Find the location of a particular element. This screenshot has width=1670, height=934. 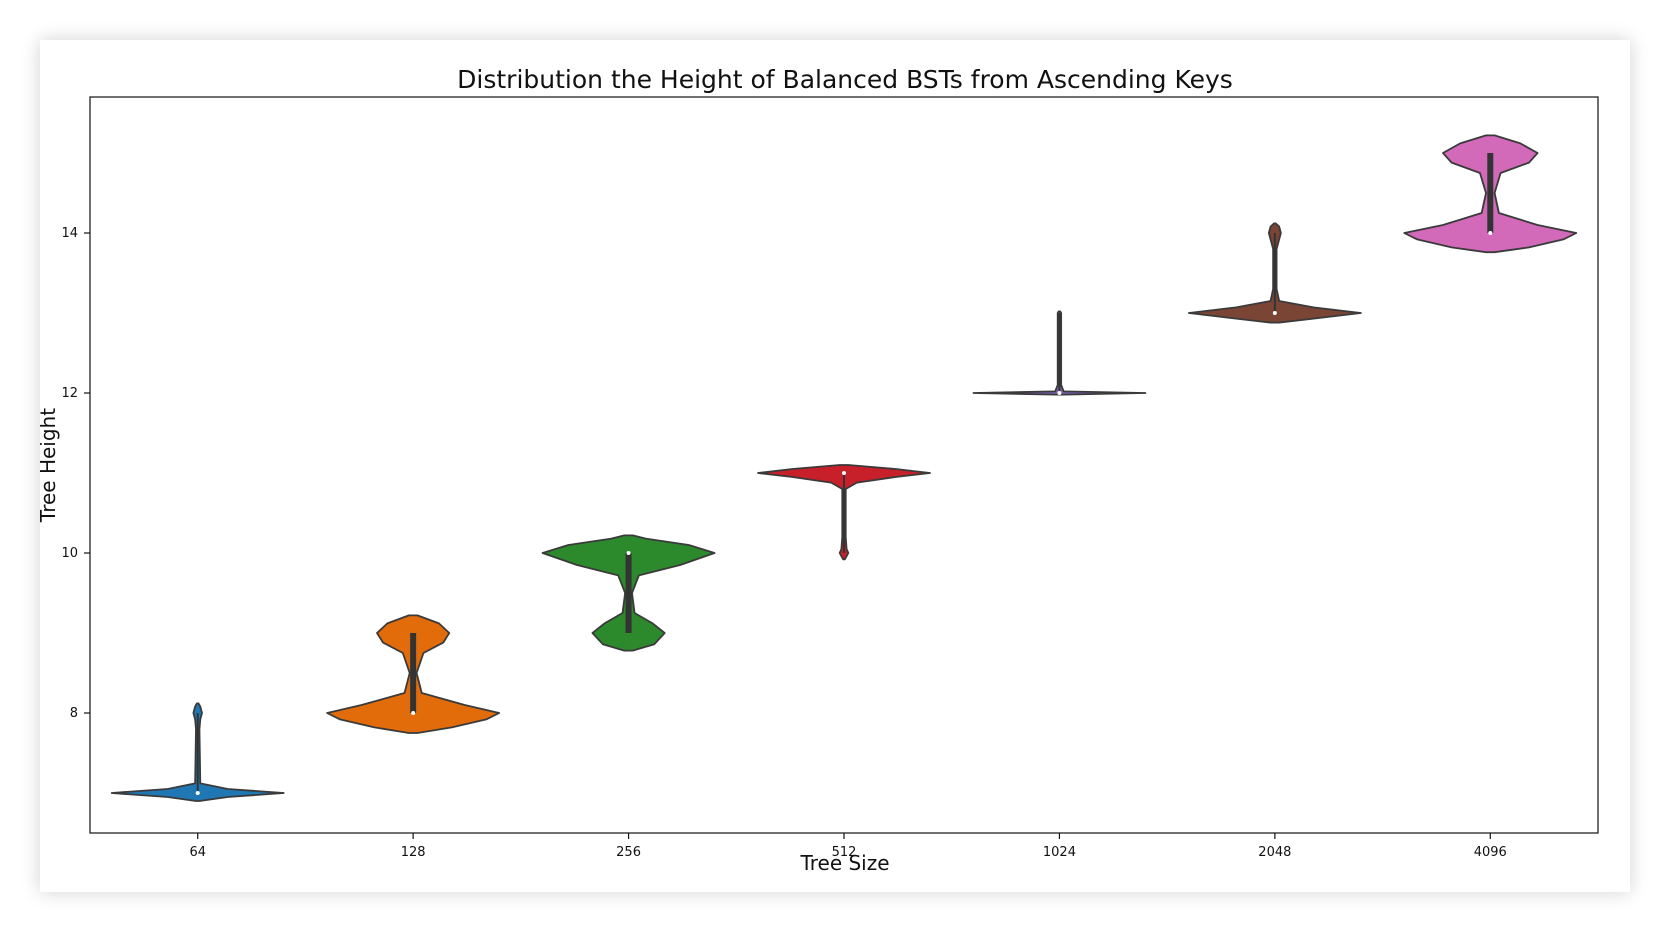

x-tick-label: 1024 is located at coordinates (1059, 852).